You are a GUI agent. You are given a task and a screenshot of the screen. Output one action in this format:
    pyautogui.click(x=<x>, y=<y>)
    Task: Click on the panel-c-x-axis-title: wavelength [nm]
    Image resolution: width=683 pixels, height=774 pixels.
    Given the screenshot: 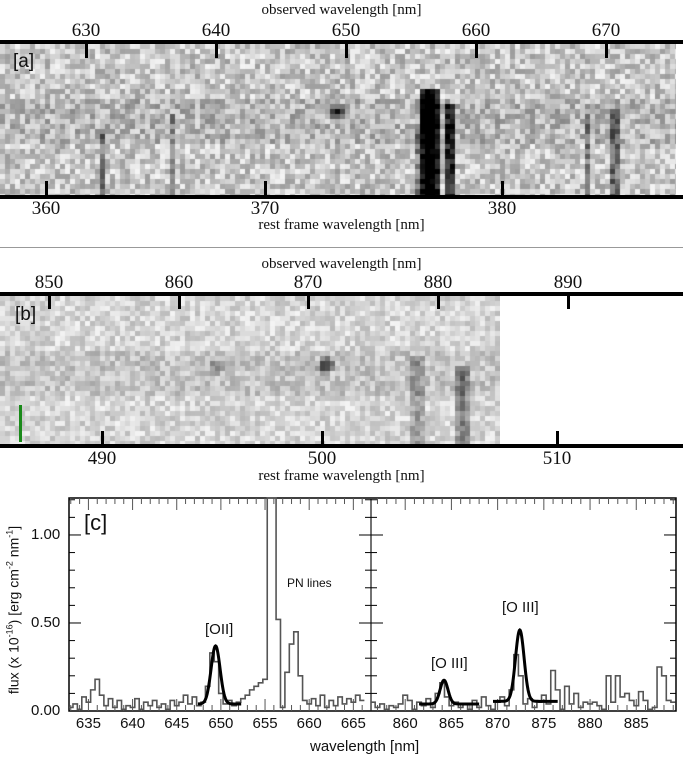 What is the action you would take?
    pyautogui.click(x=365, y=746)
    